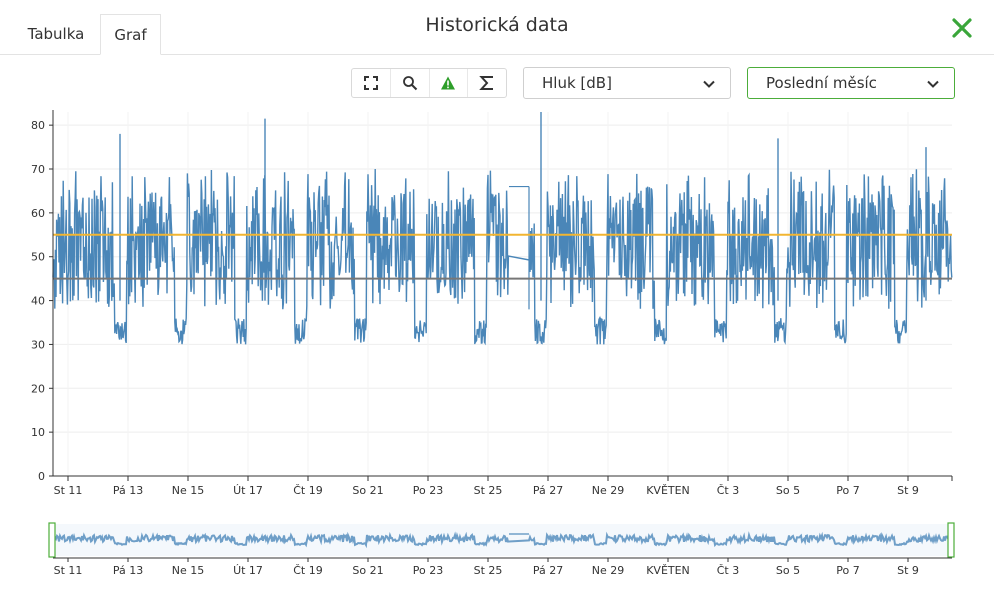 Image resolution: width=994 pixels, height=598 pixels. Describe the element at coordinates (728, 490) in the screenshot. I see `x-tick-label: Čt 3` at that location.